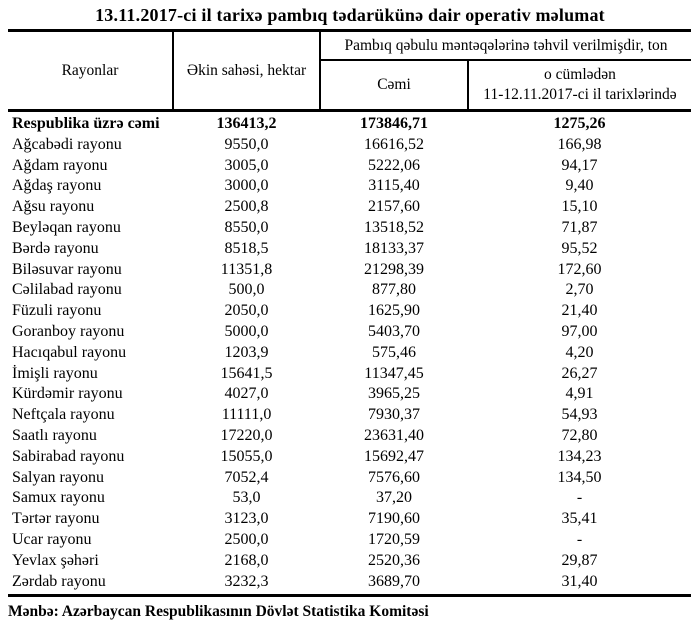  I want to click on cell-region-name: Biləsuvar rayonu, so click(67, 269).